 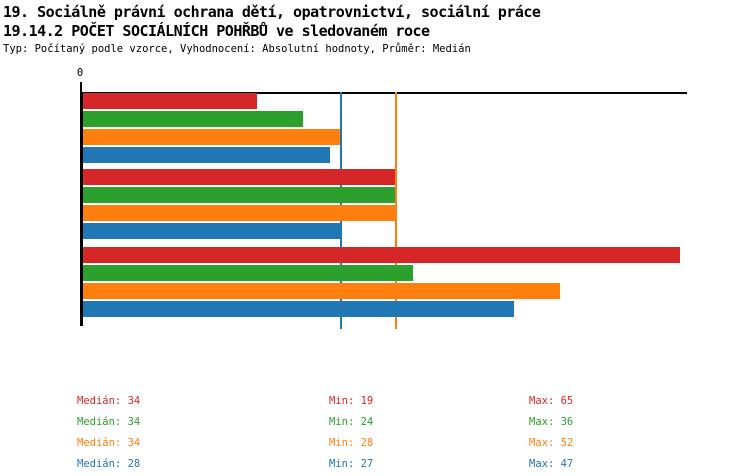 I want to click on x-axis-line, so click(x=384, y=93).